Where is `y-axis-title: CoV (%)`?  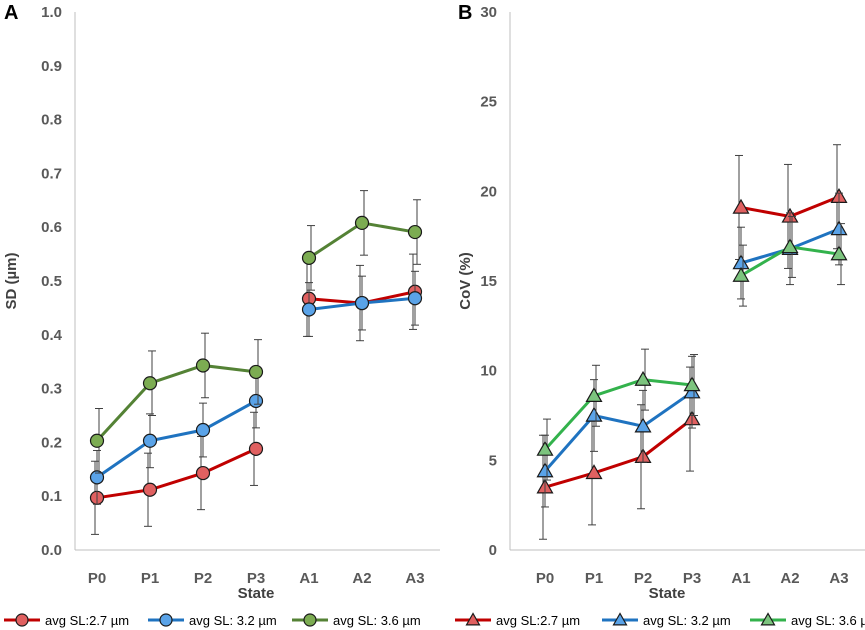
y-axis-title: CoV (%) is located at coordinates (465, 281).